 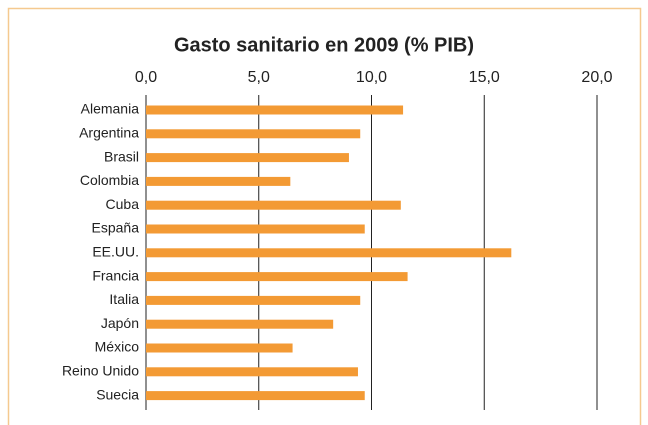 What do you see at coordinates (596, 77) in the screenshot?
I see `x-tick-label: 20,0` at bounding box center [596, 77].